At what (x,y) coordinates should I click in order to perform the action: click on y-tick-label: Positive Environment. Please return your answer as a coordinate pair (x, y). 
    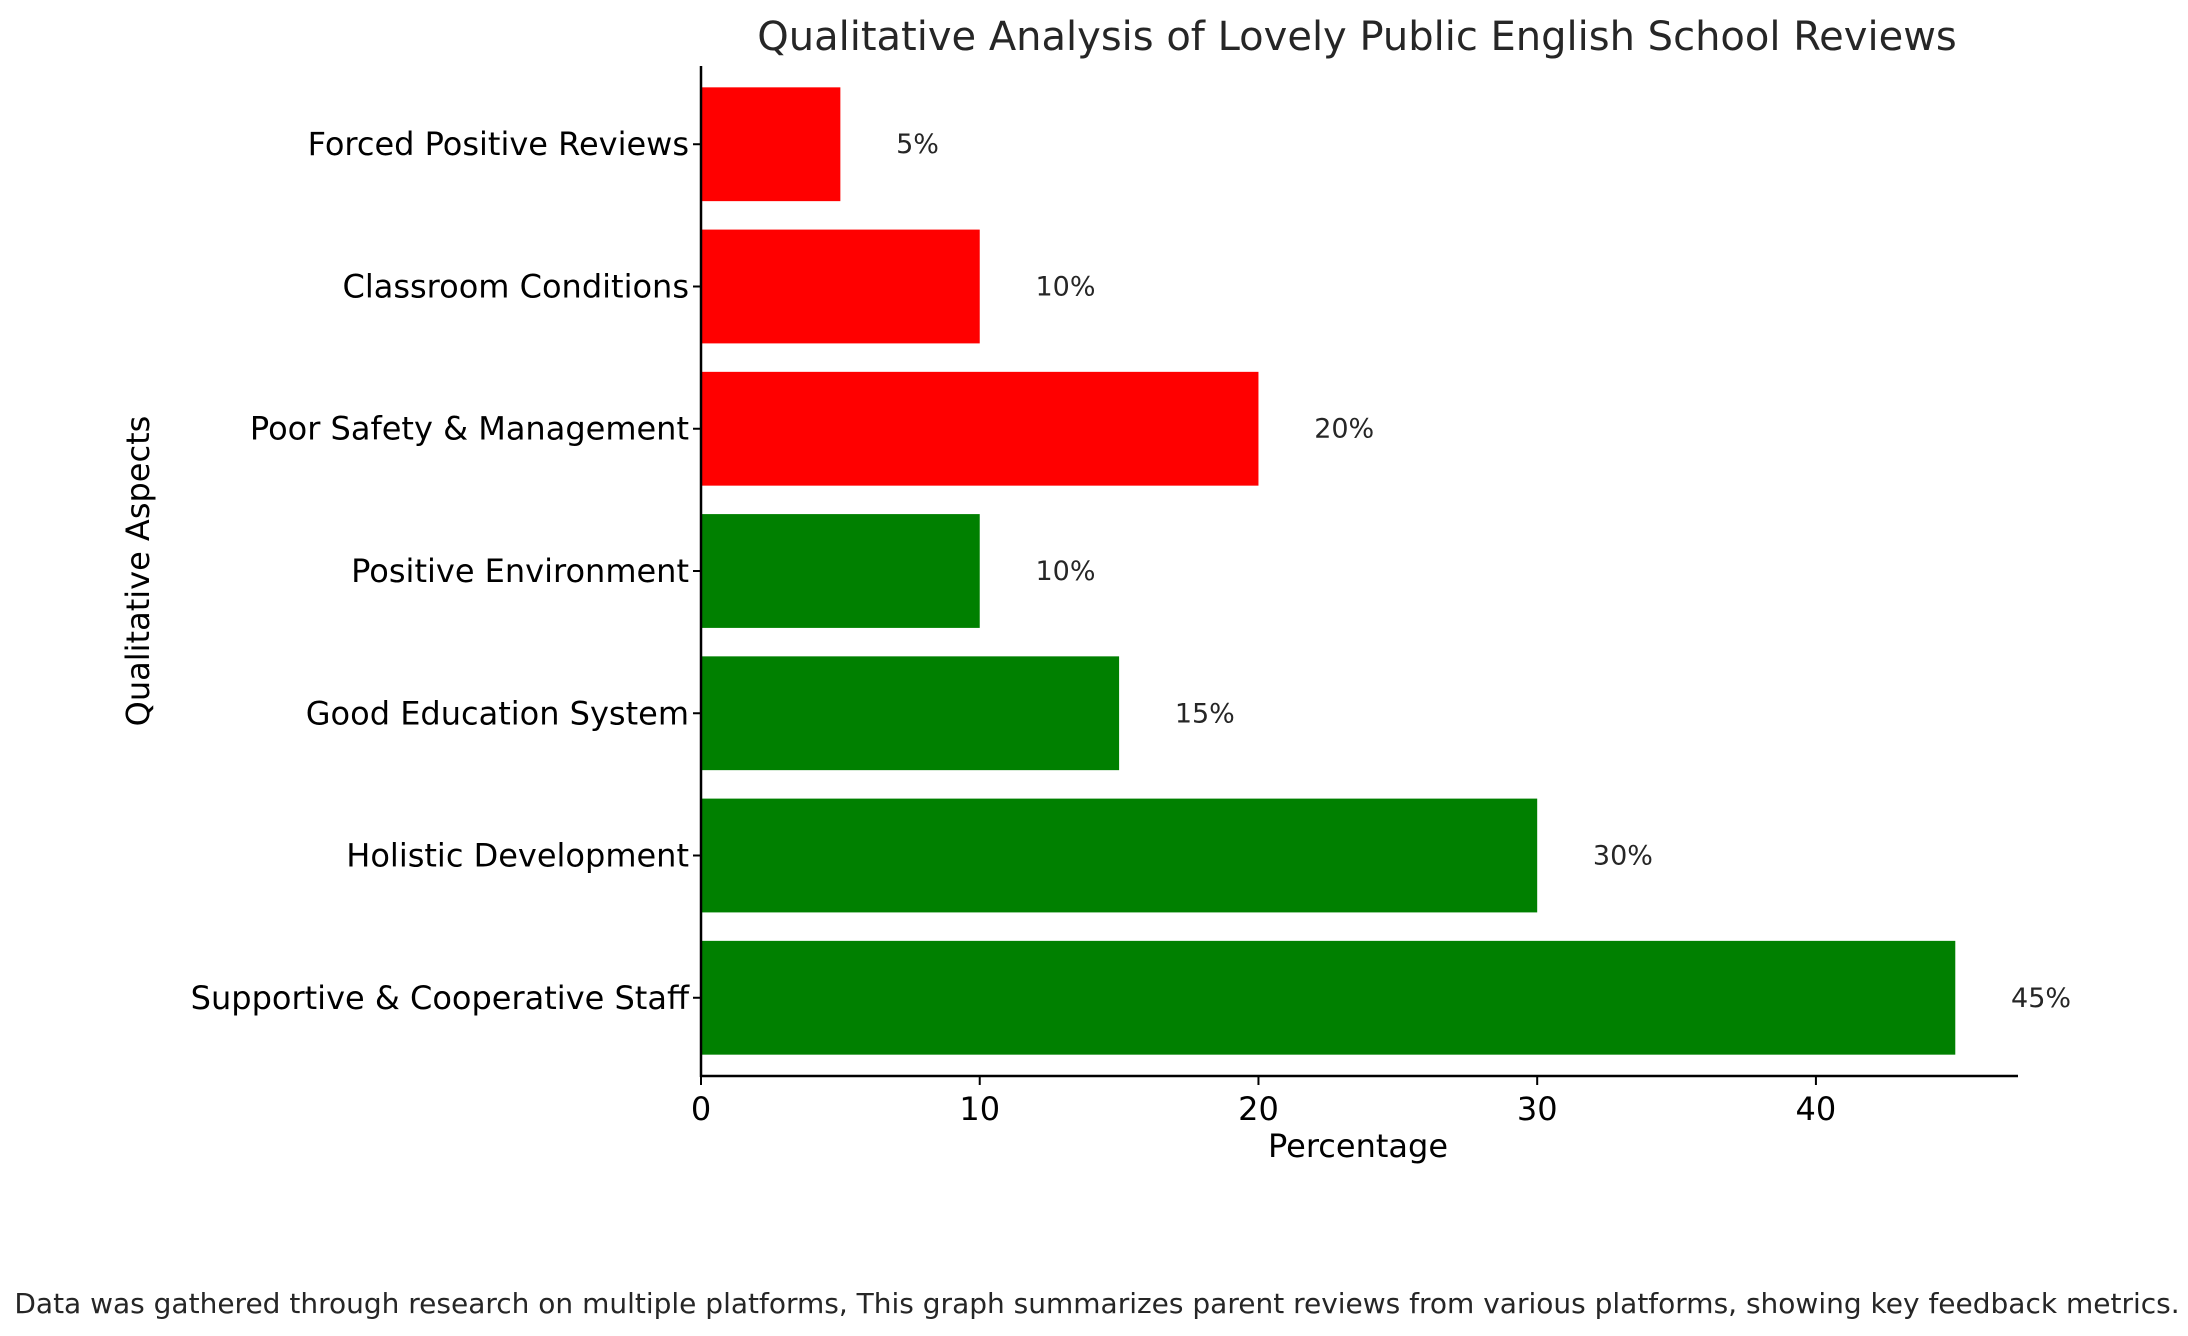
    Looking at the image, I should click on (520, 571).